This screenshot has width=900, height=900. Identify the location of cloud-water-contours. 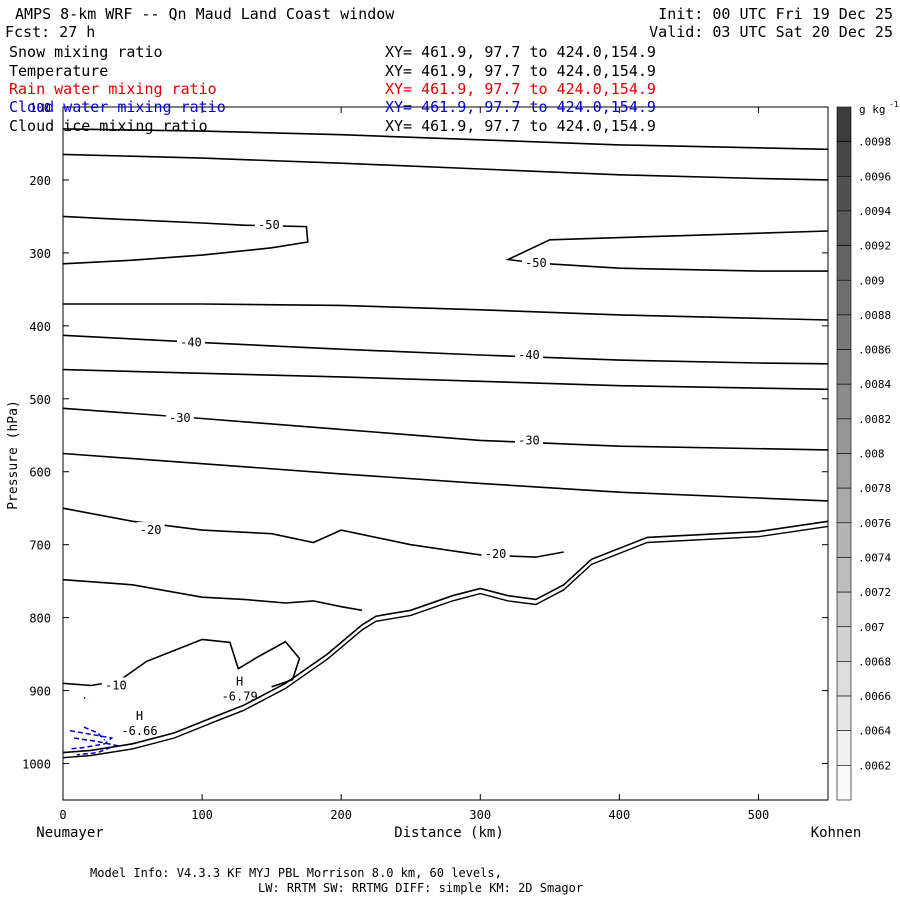
(94, 726).